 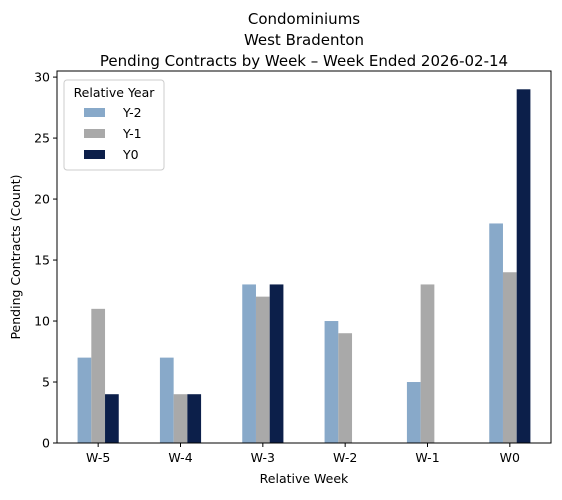 I want to click on legend: Relative Year Y-2 Y-1 Y0, so click(x=114, y=125).